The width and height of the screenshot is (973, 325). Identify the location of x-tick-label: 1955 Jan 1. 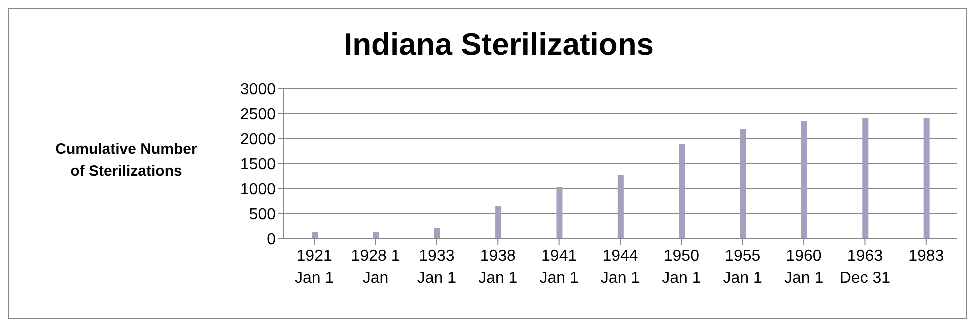
(743, 267).